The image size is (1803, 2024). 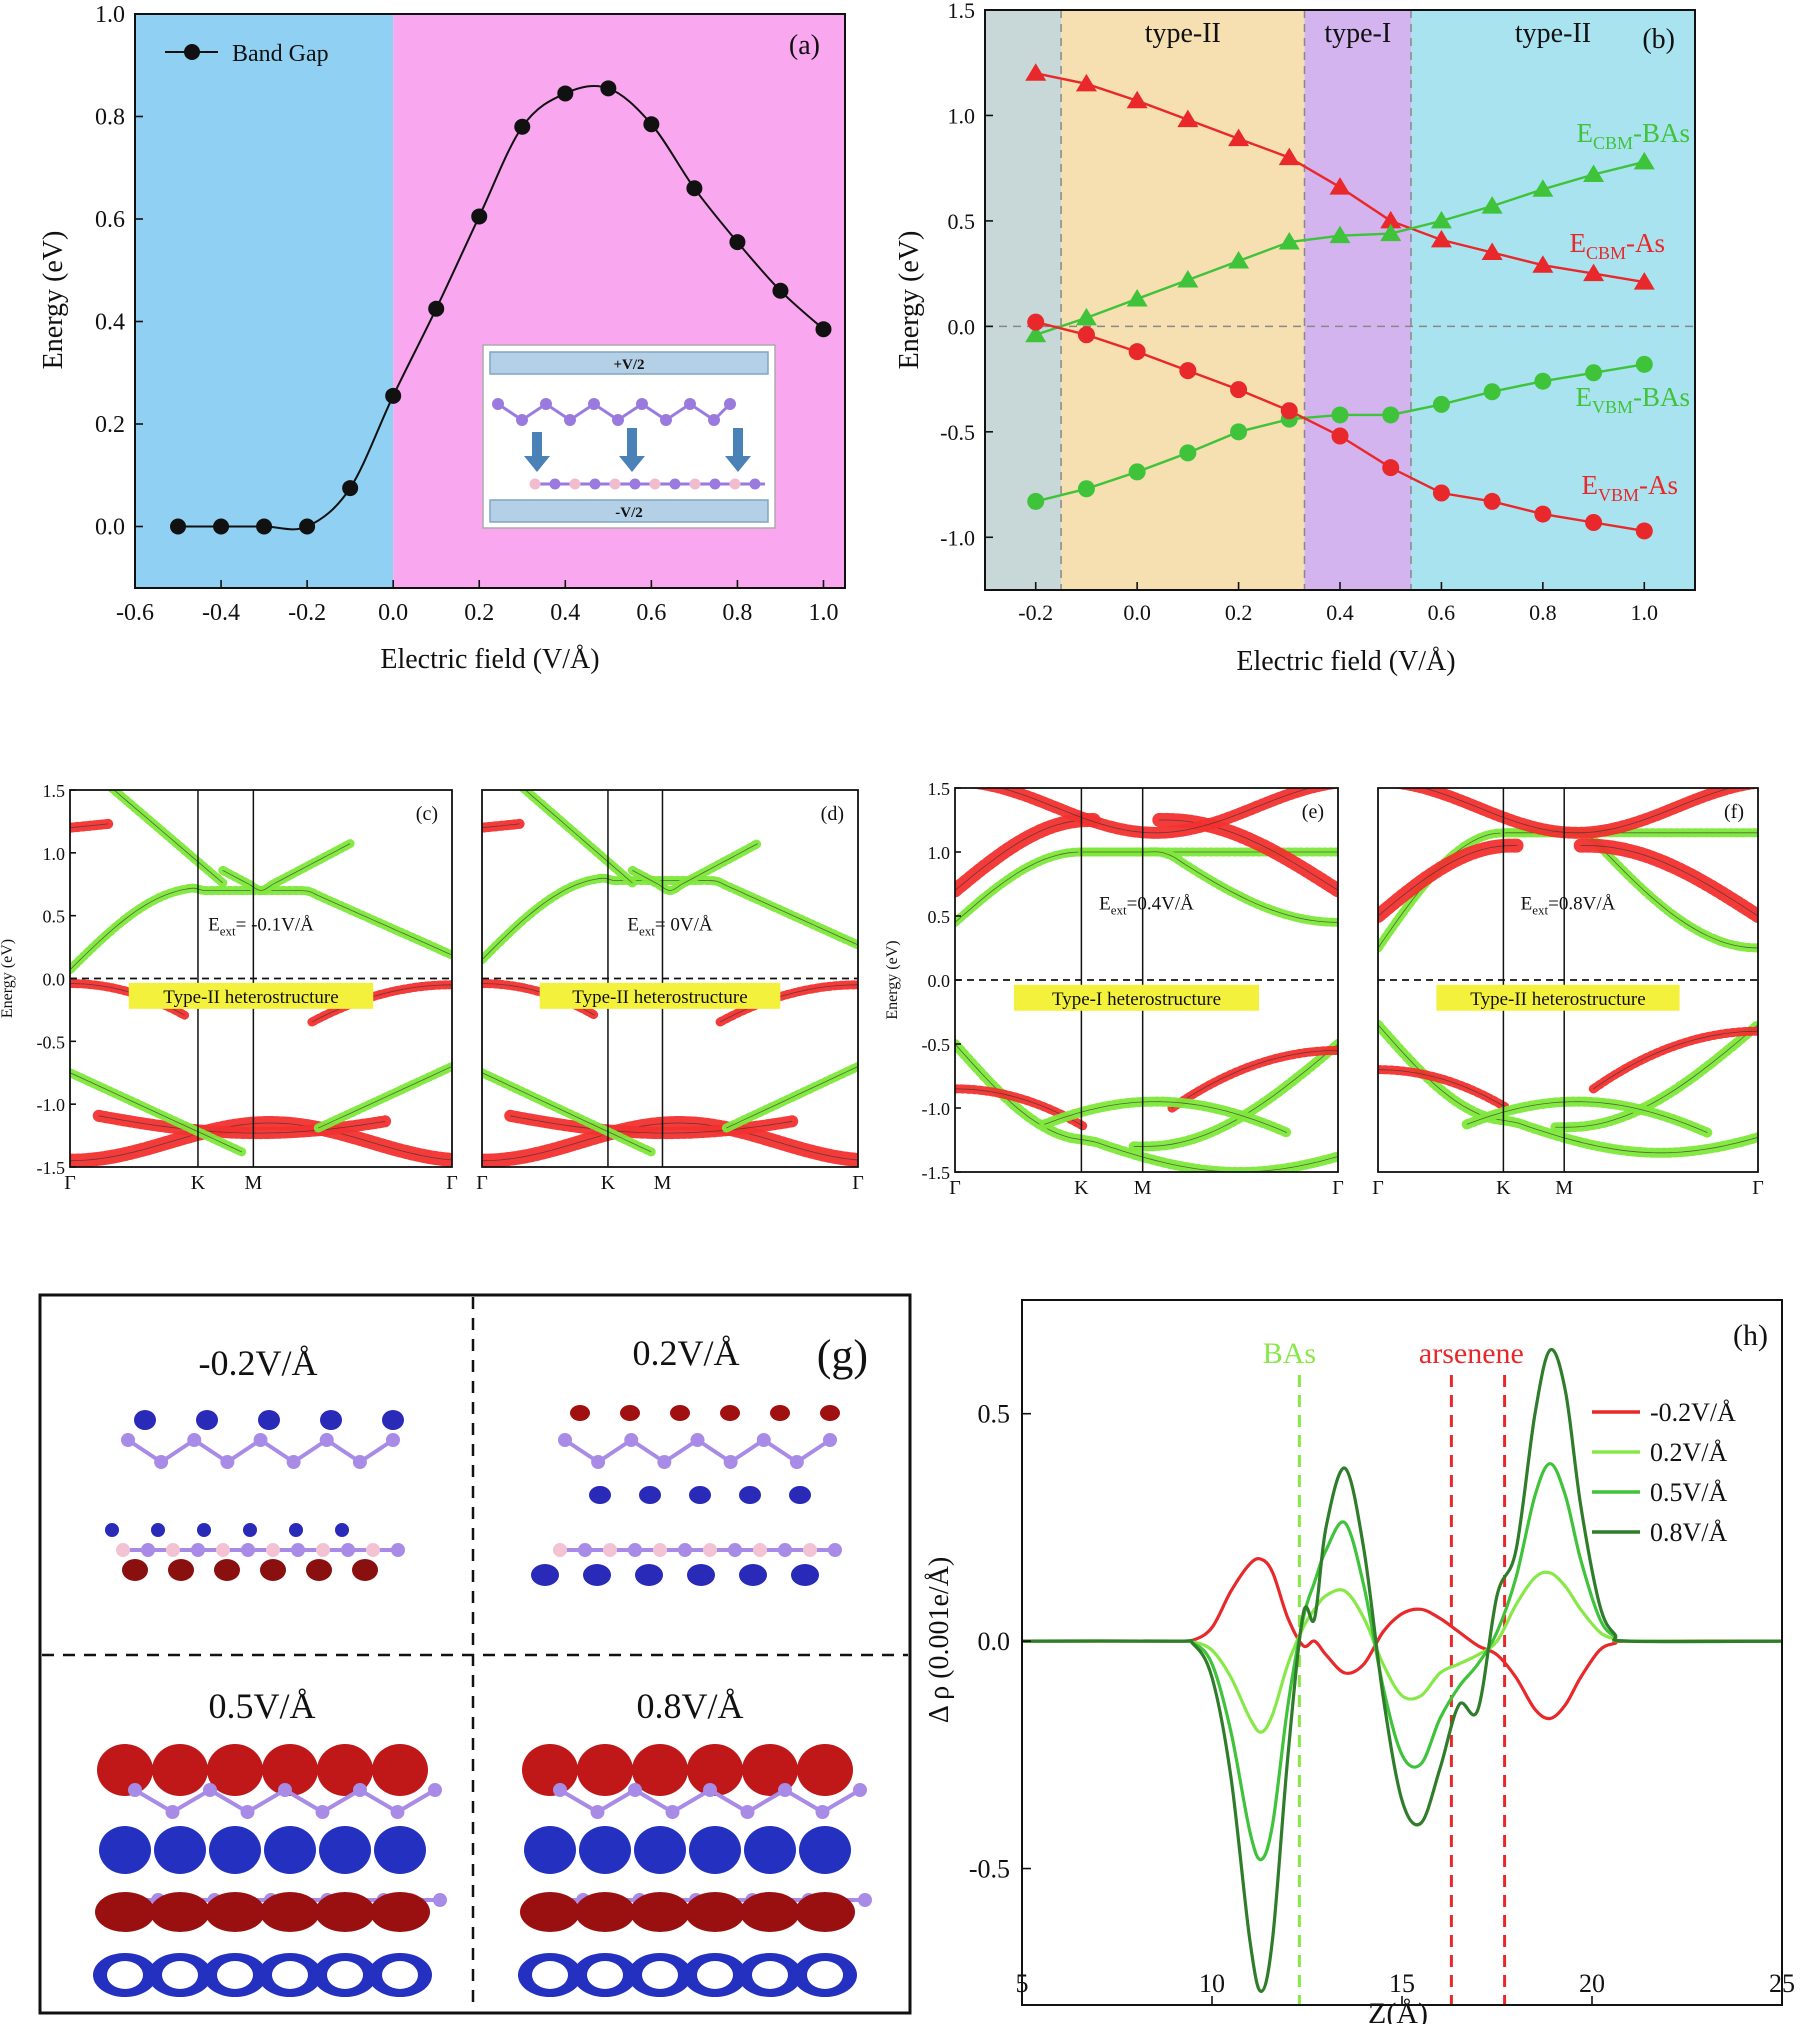 I want to click on a-xtick-label-1: -0.4, so click(x=221, y=613).